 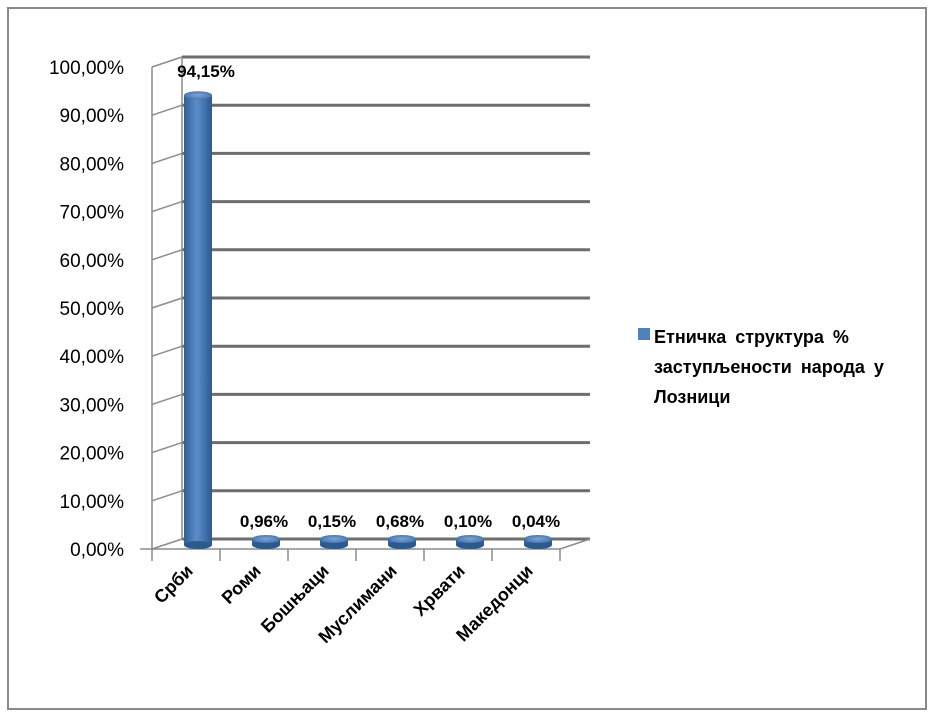 What do you see at coordinates (97, 550) in the screenshot?
I see `y-tick-label: 0,00%` at bounding box center [97, 550].